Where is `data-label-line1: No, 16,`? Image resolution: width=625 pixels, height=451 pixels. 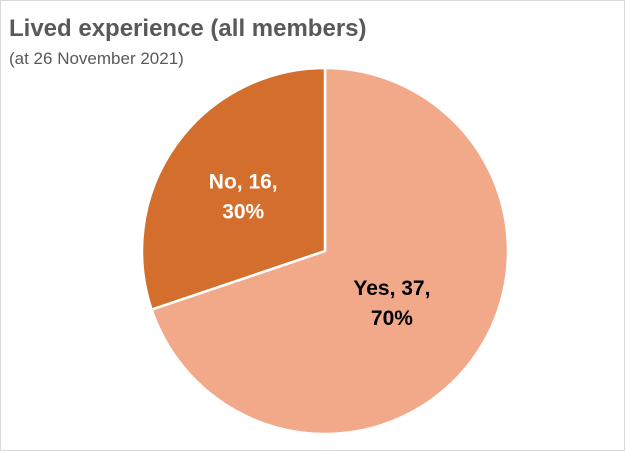 data-label-line1: No, 16, is located at coordinates (243, 181).